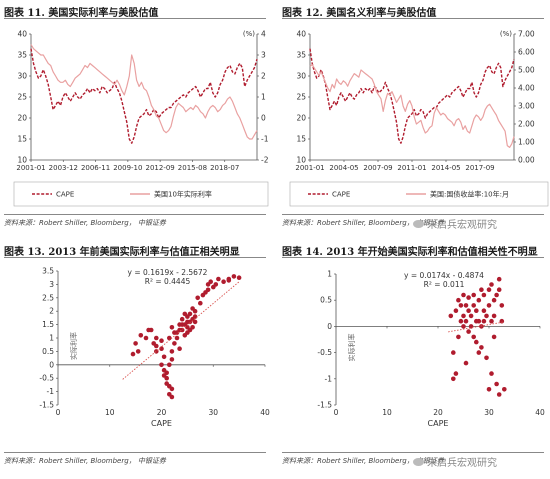  I want to click on c12-ytick-right-label: 3.00, so click(526, 106).